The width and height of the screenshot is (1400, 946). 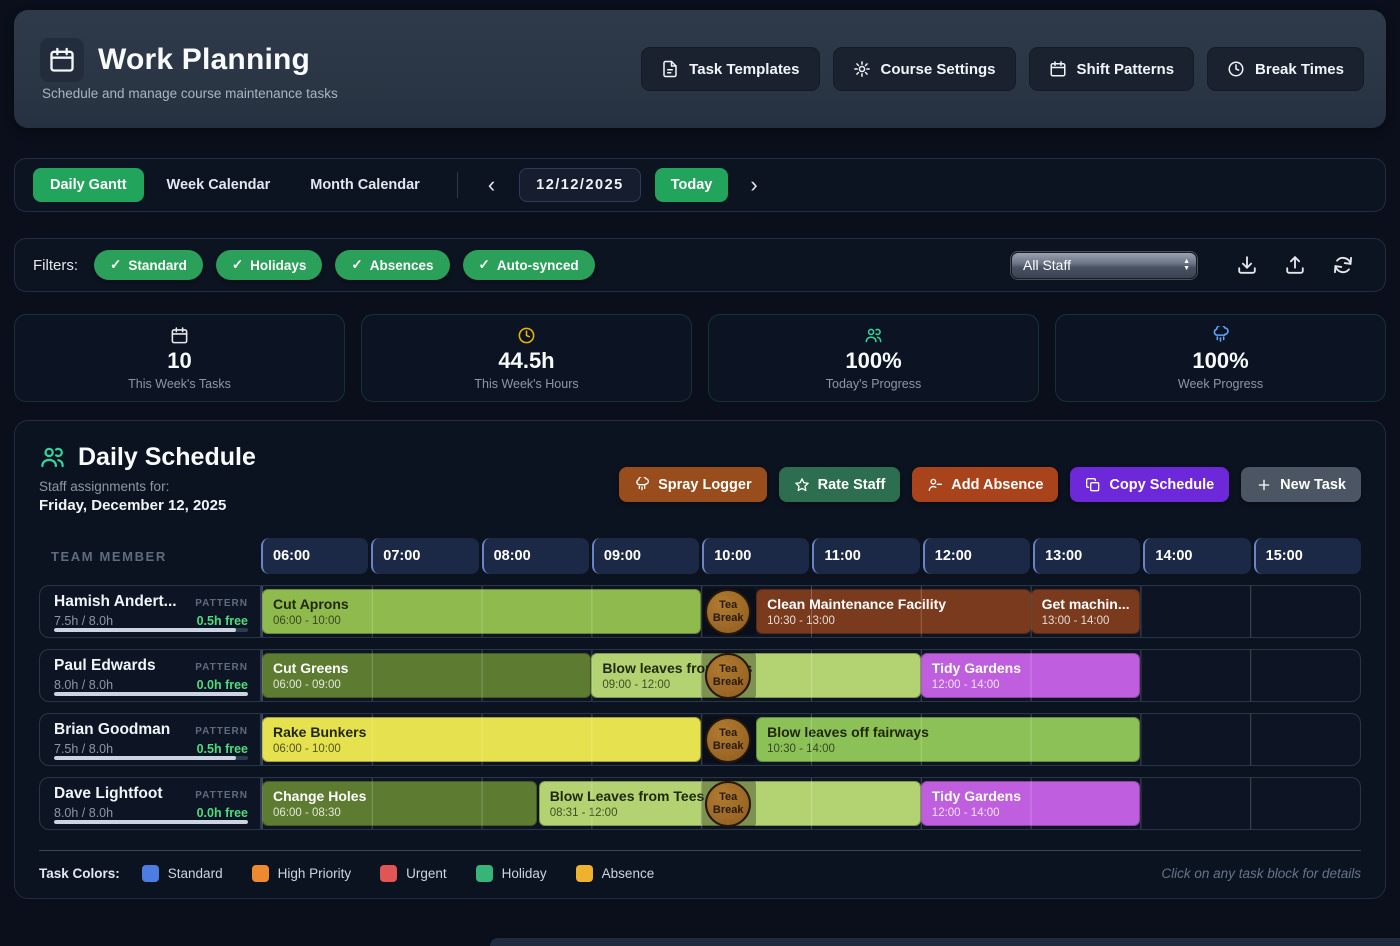 I want to click on task-block-rake-bunkers: Rake Bunkers 06:00 - 10:00, so click(x=482, y=739).